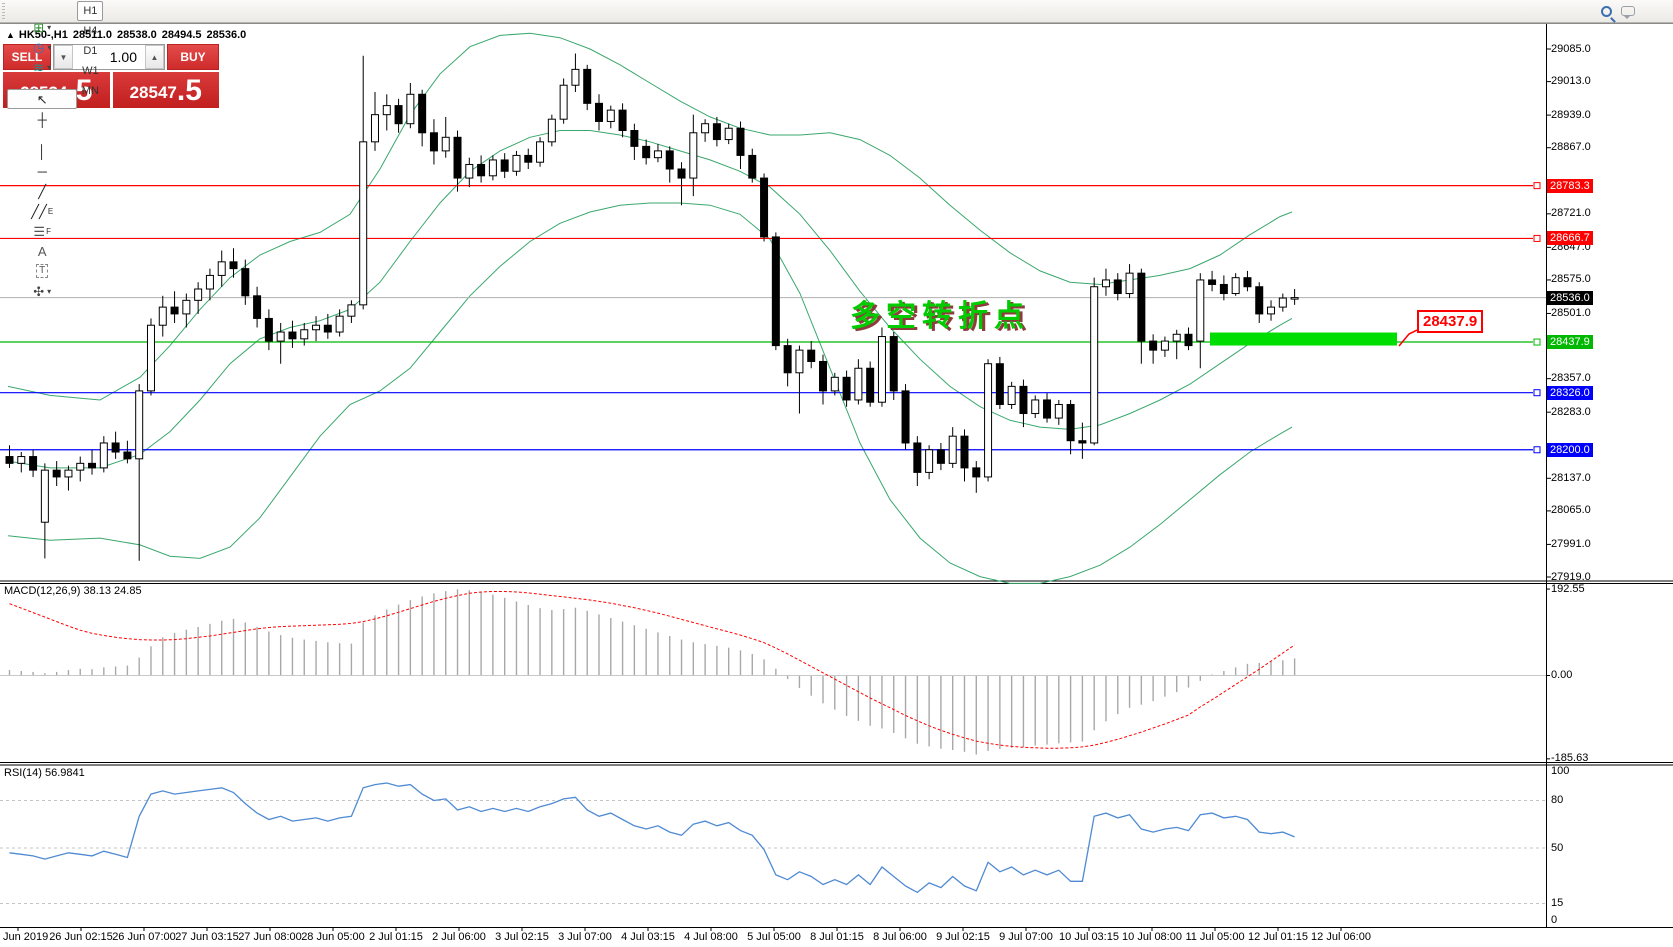 Image resolution: width=1673 pixels, height=947 pixels. I want to click on cursor-icon: ↖, so click(42, 99).